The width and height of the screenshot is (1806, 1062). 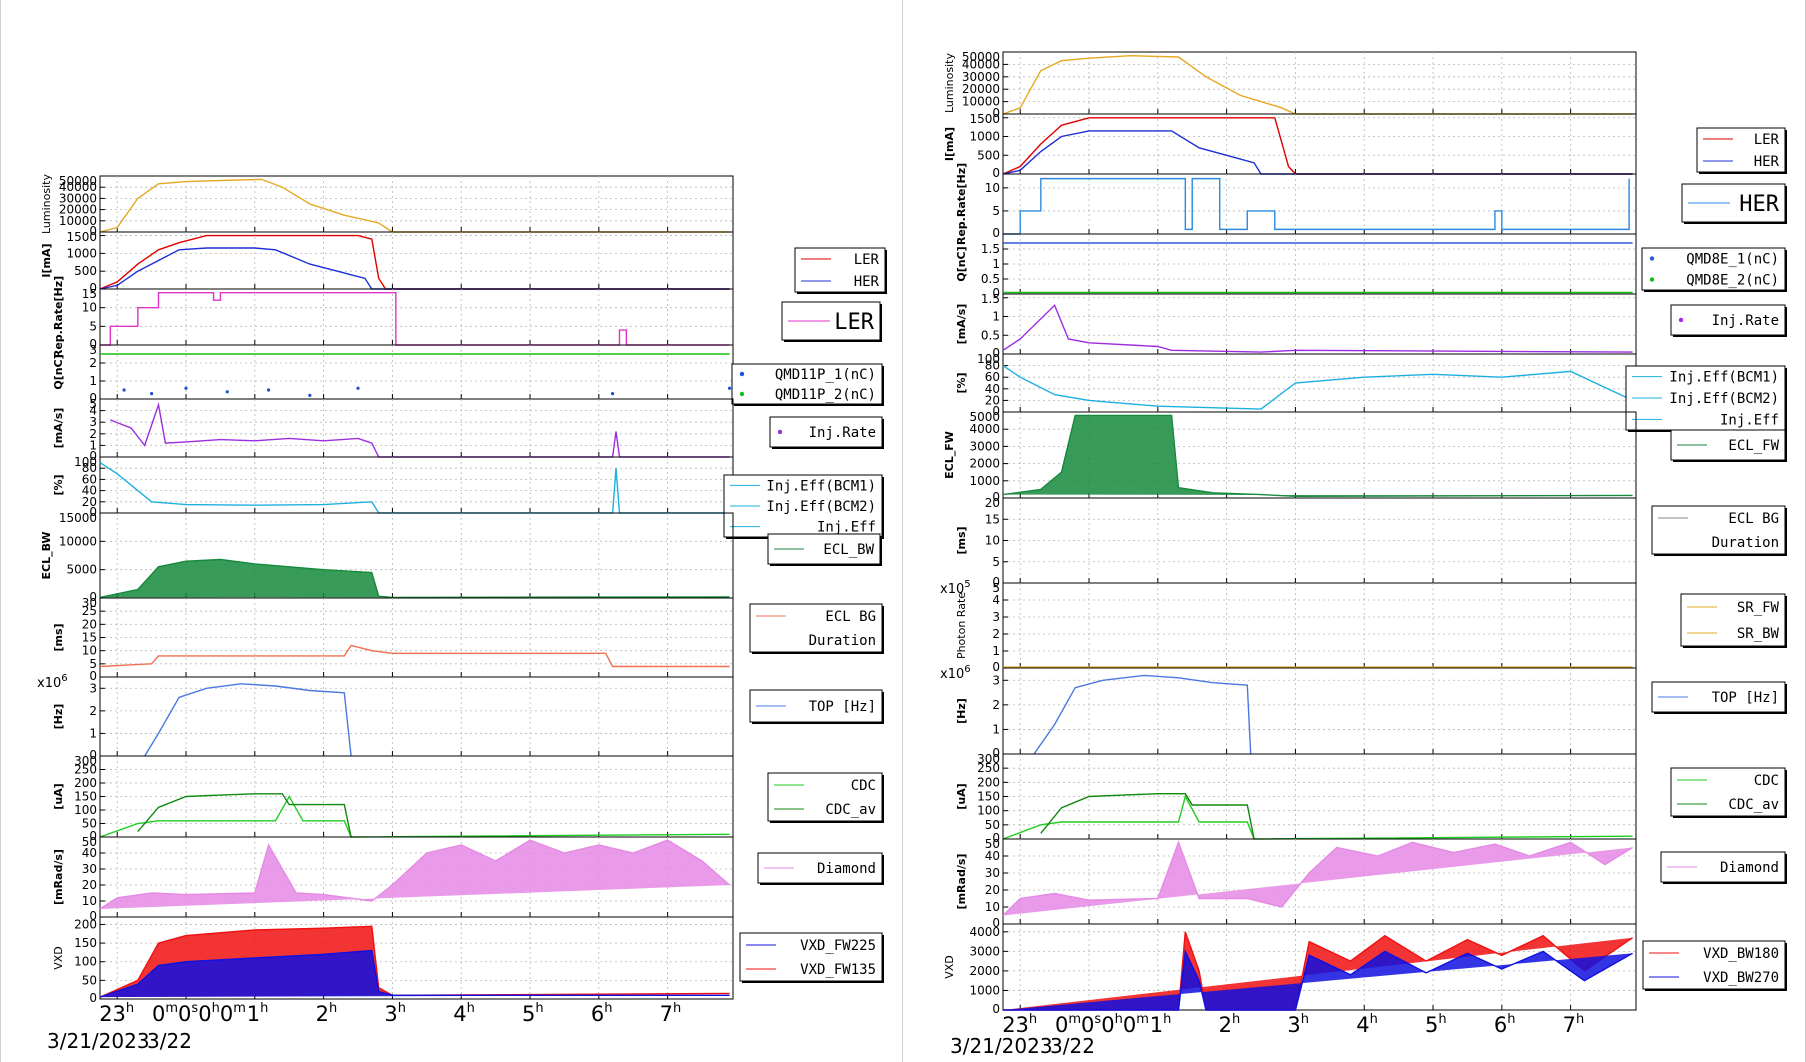 What do you see at coordinates (955, 588) in the screenshot?
I see `y-exponent-label: x105` at bounding box center [955, 588].